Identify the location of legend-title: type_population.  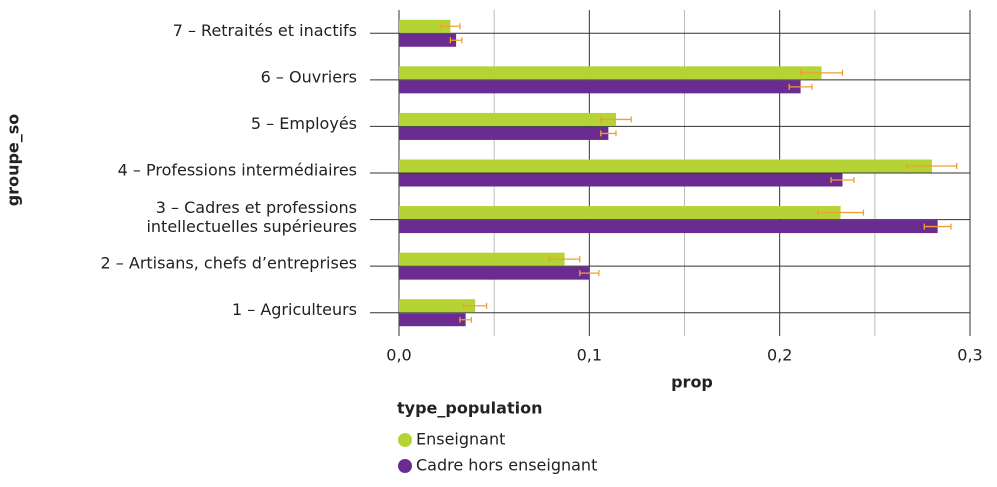
(469, 408).